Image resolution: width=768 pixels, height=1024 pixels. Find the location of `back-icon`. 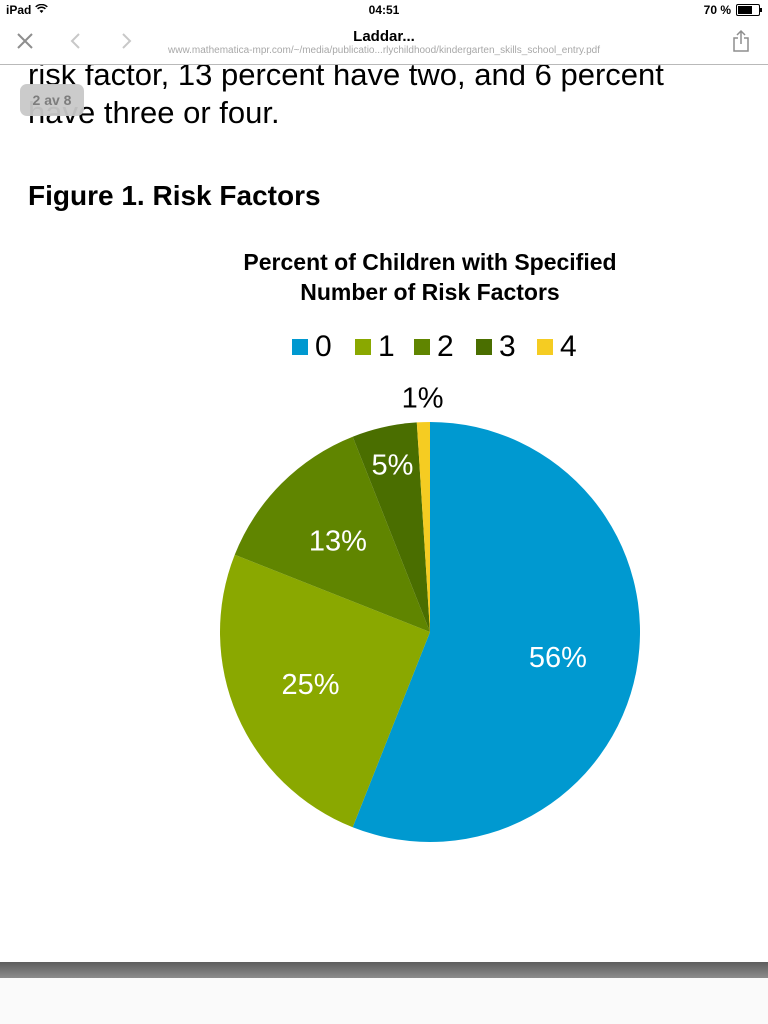

back-icon is located at coordinates (75, 41).